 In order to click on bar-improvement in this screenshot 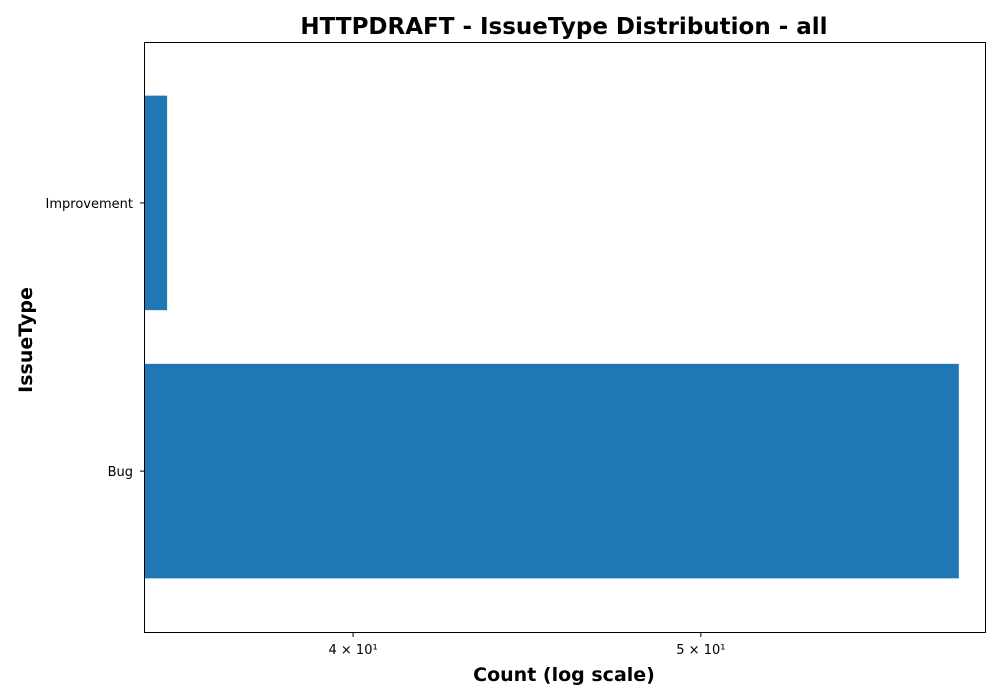, I will do `click(156, 203)`.